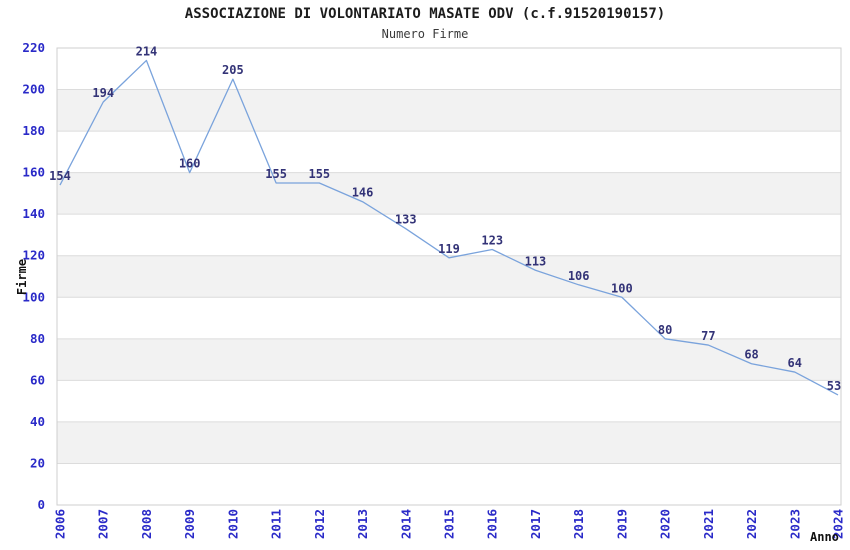 The image size is (850, 550). Describe the element at coordinates (319, 524) in the screenshot. I see `x-tick-label: 2012` at that location.